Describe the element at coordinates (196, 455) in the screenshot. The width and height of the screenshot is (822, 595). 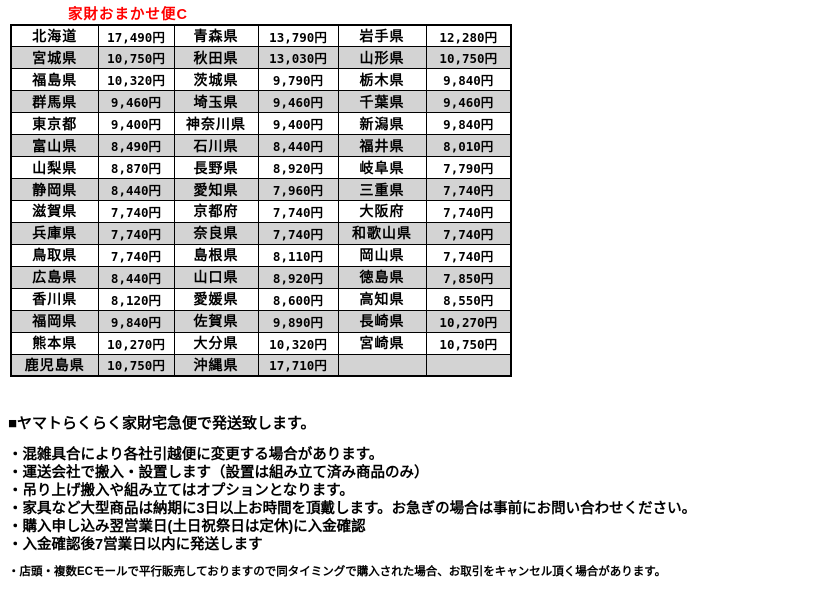
I see `note-item: ・混雑具合により各社引越便に変更する場合があります。` at that location.